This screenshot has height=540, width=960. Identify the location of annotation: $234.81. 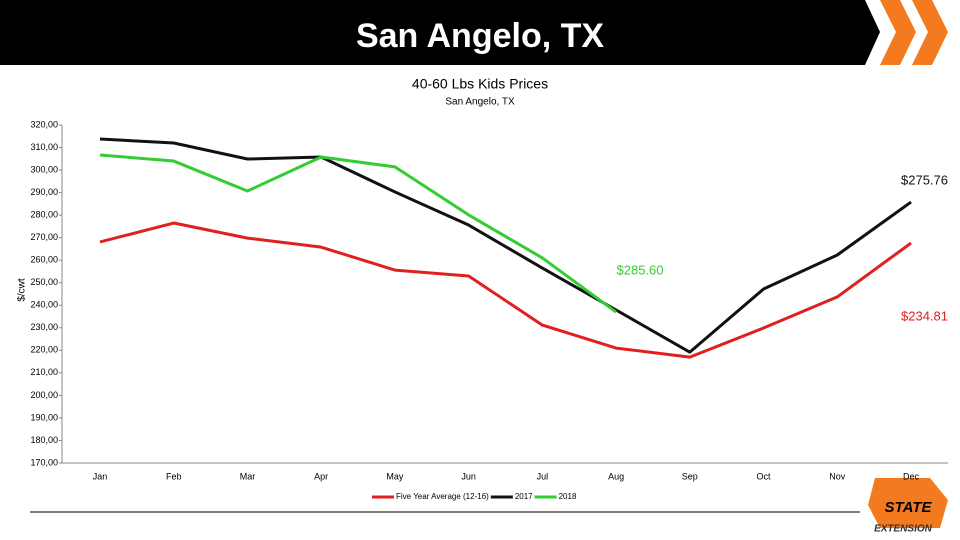
(924, 315).